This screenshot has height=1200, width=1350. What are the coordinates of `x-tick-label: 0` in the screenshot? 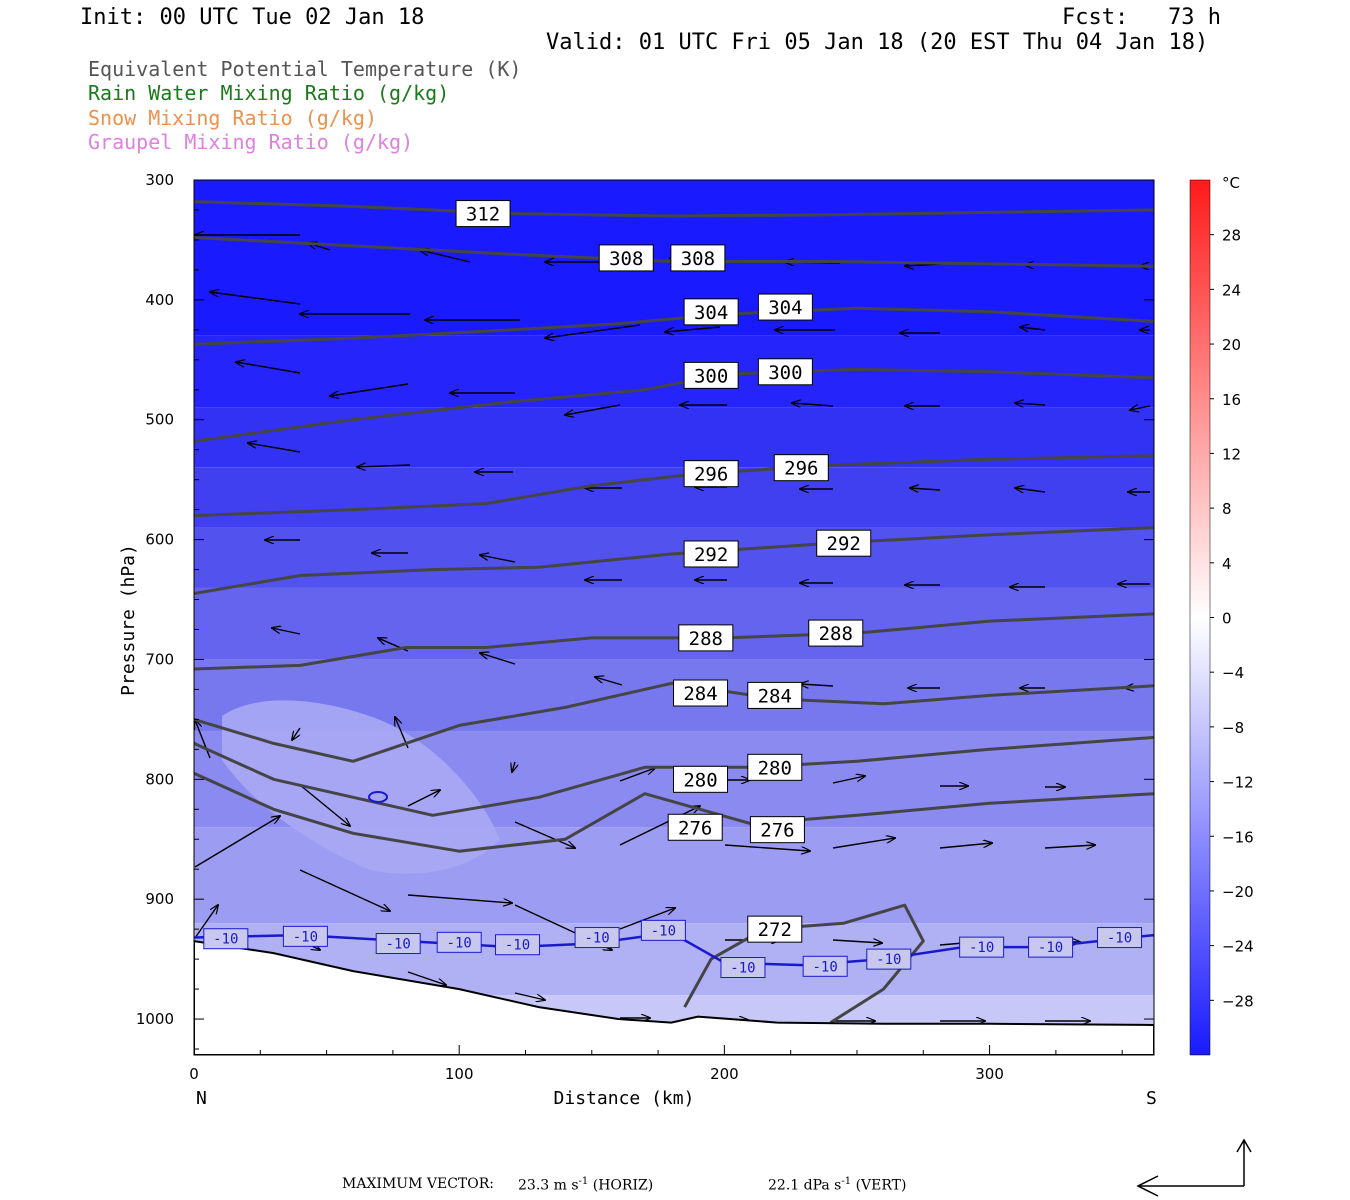 It's located at (194, 1074).